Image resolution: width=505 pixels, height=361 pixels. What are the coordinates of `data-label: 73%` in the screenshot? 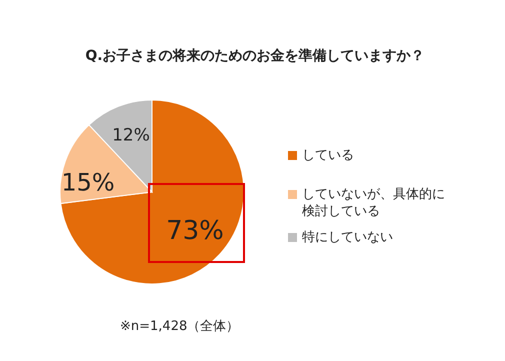 It's located at (195, 231).